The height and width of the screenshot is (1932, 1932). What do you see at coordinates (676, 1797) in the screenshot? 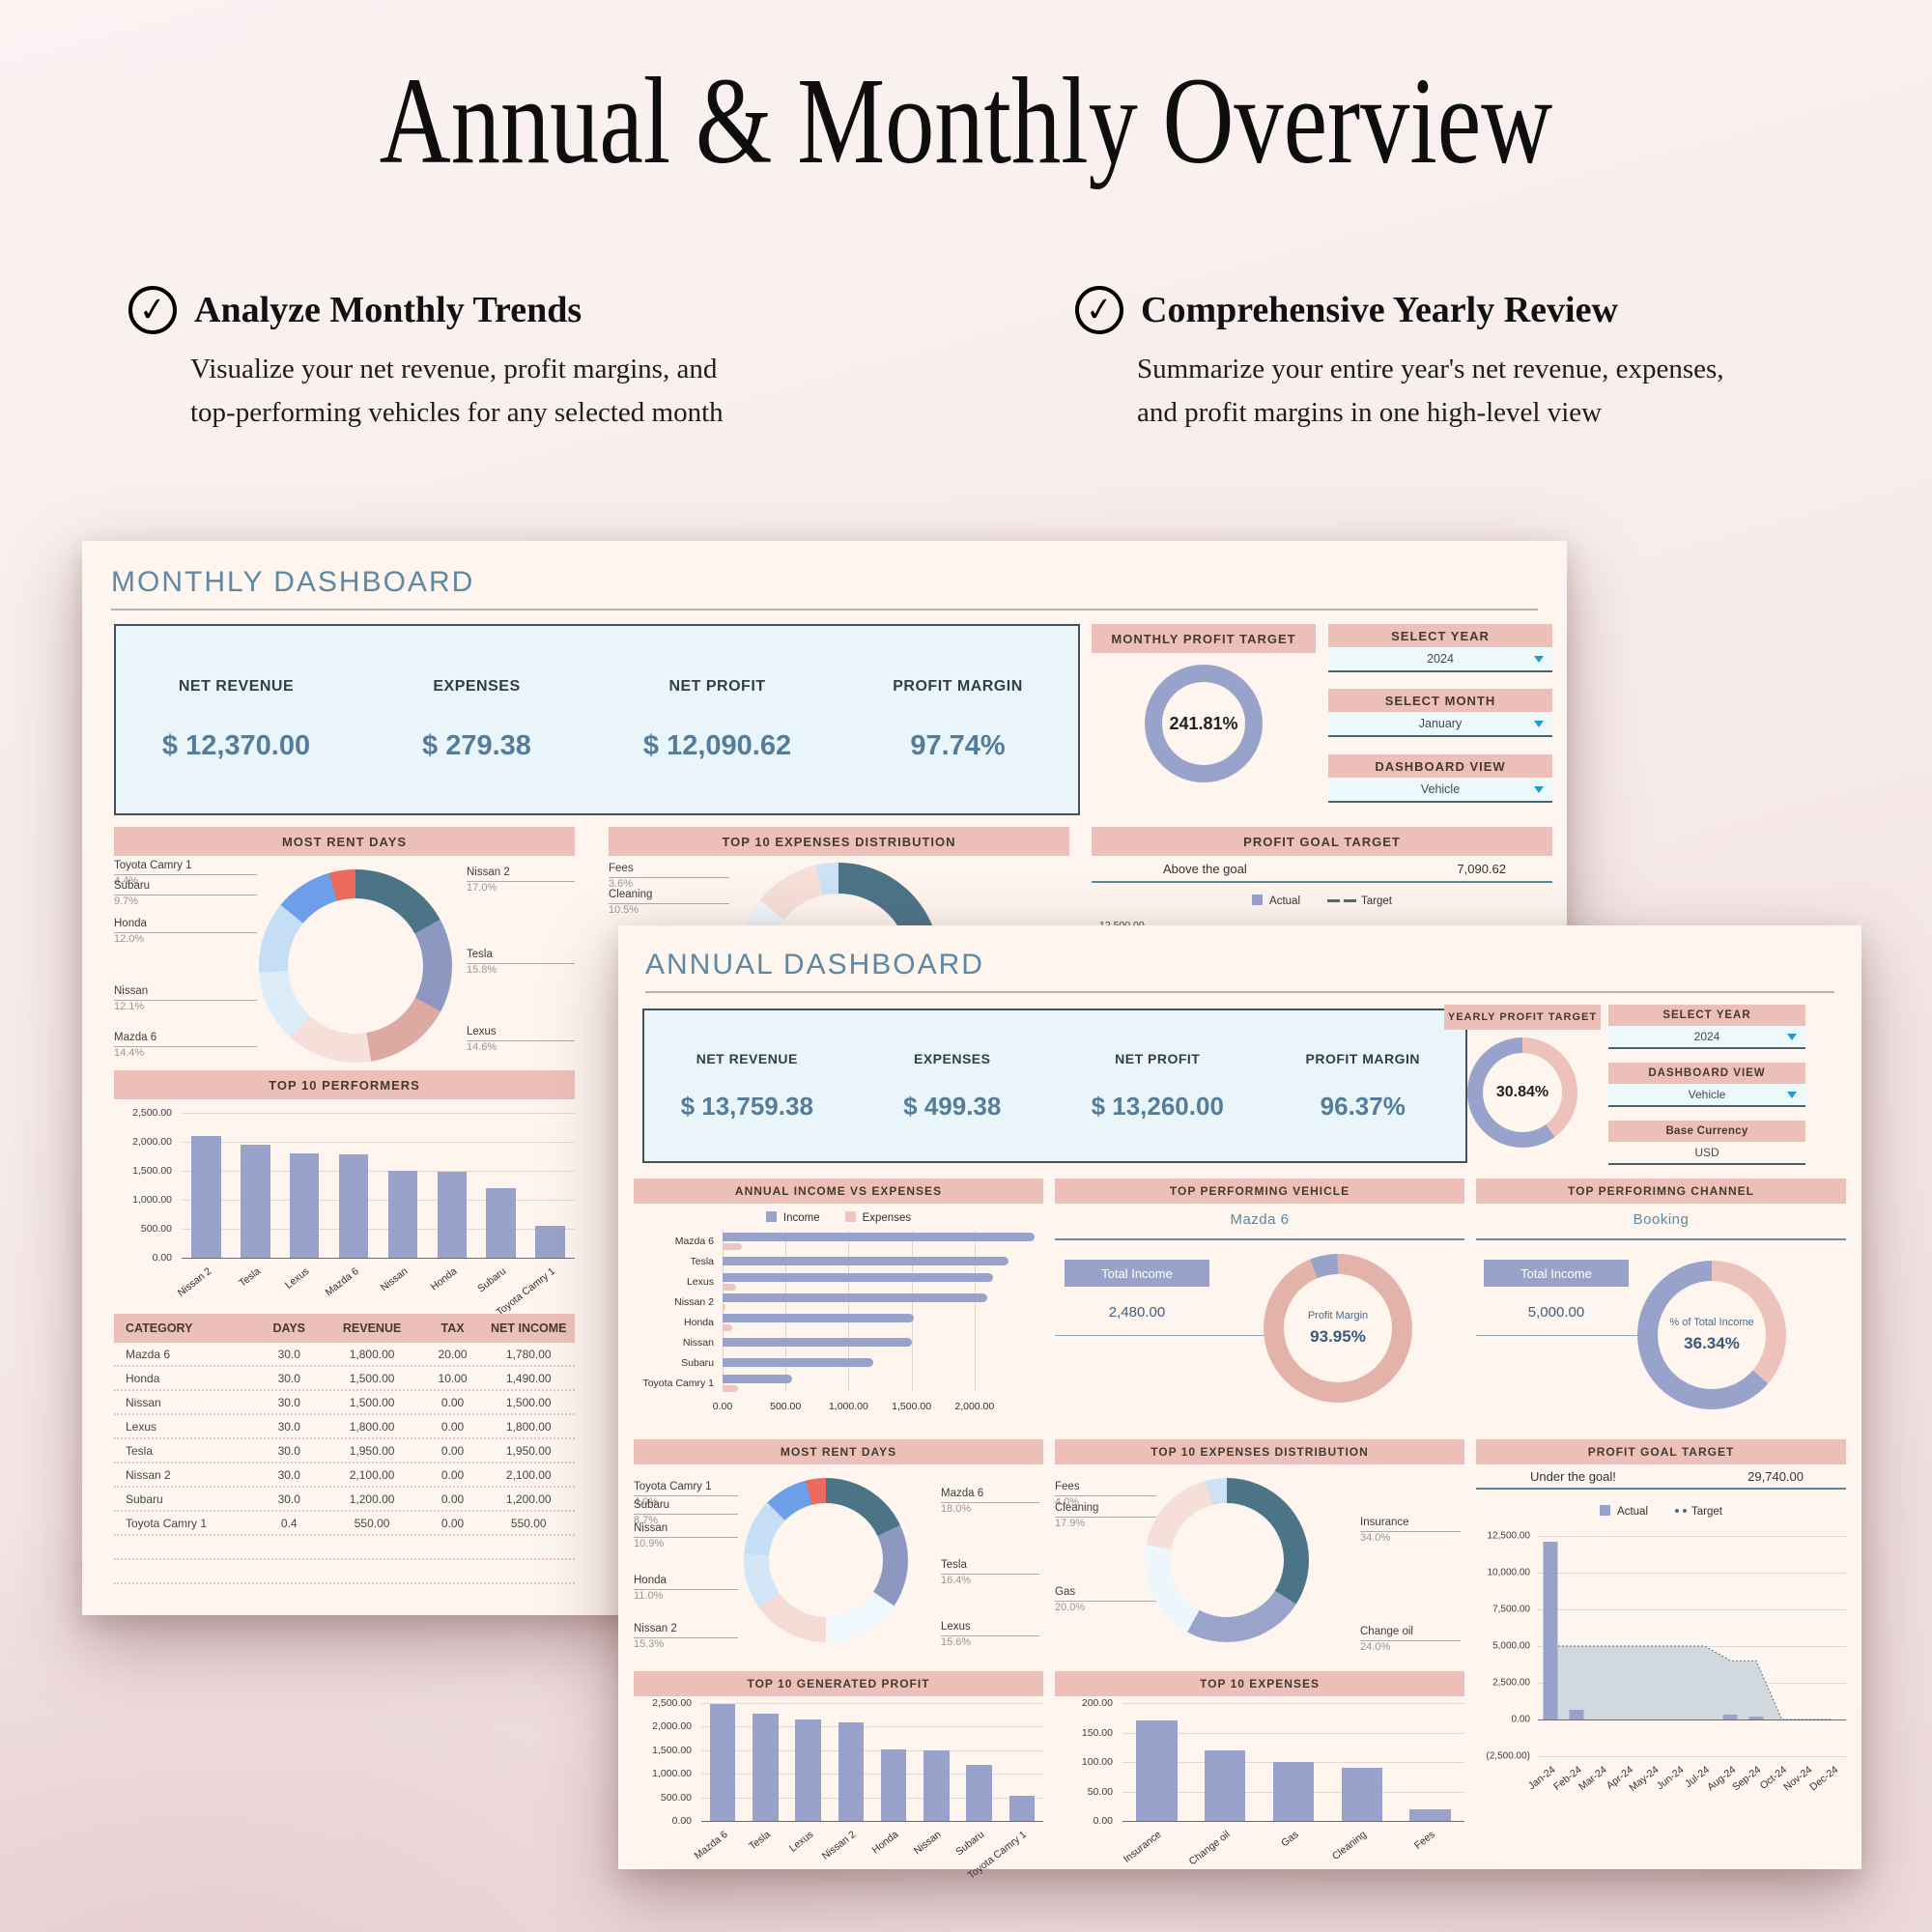
I see `y-axis-tick: 500.00` at bounding box center [676, 1797].